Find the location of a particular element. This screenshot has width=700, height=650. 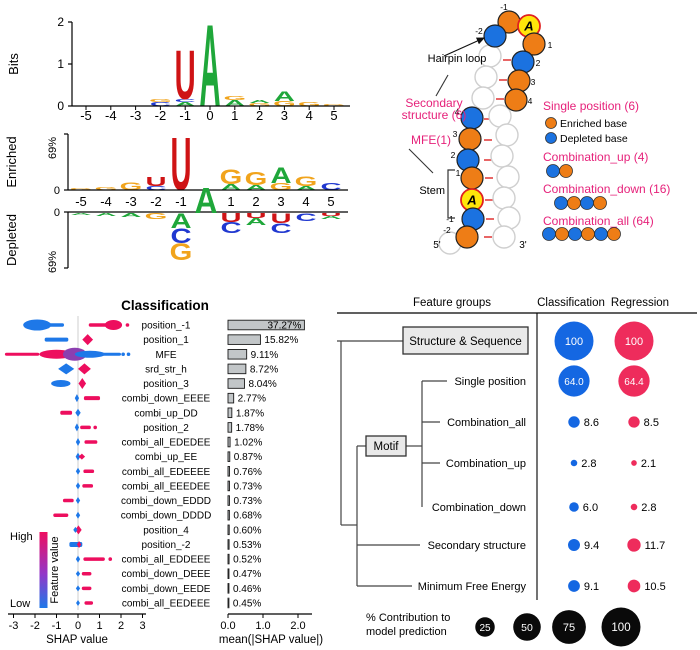

shap-row-position_4: position_4 0.60% is located at coordinates (167, 530).